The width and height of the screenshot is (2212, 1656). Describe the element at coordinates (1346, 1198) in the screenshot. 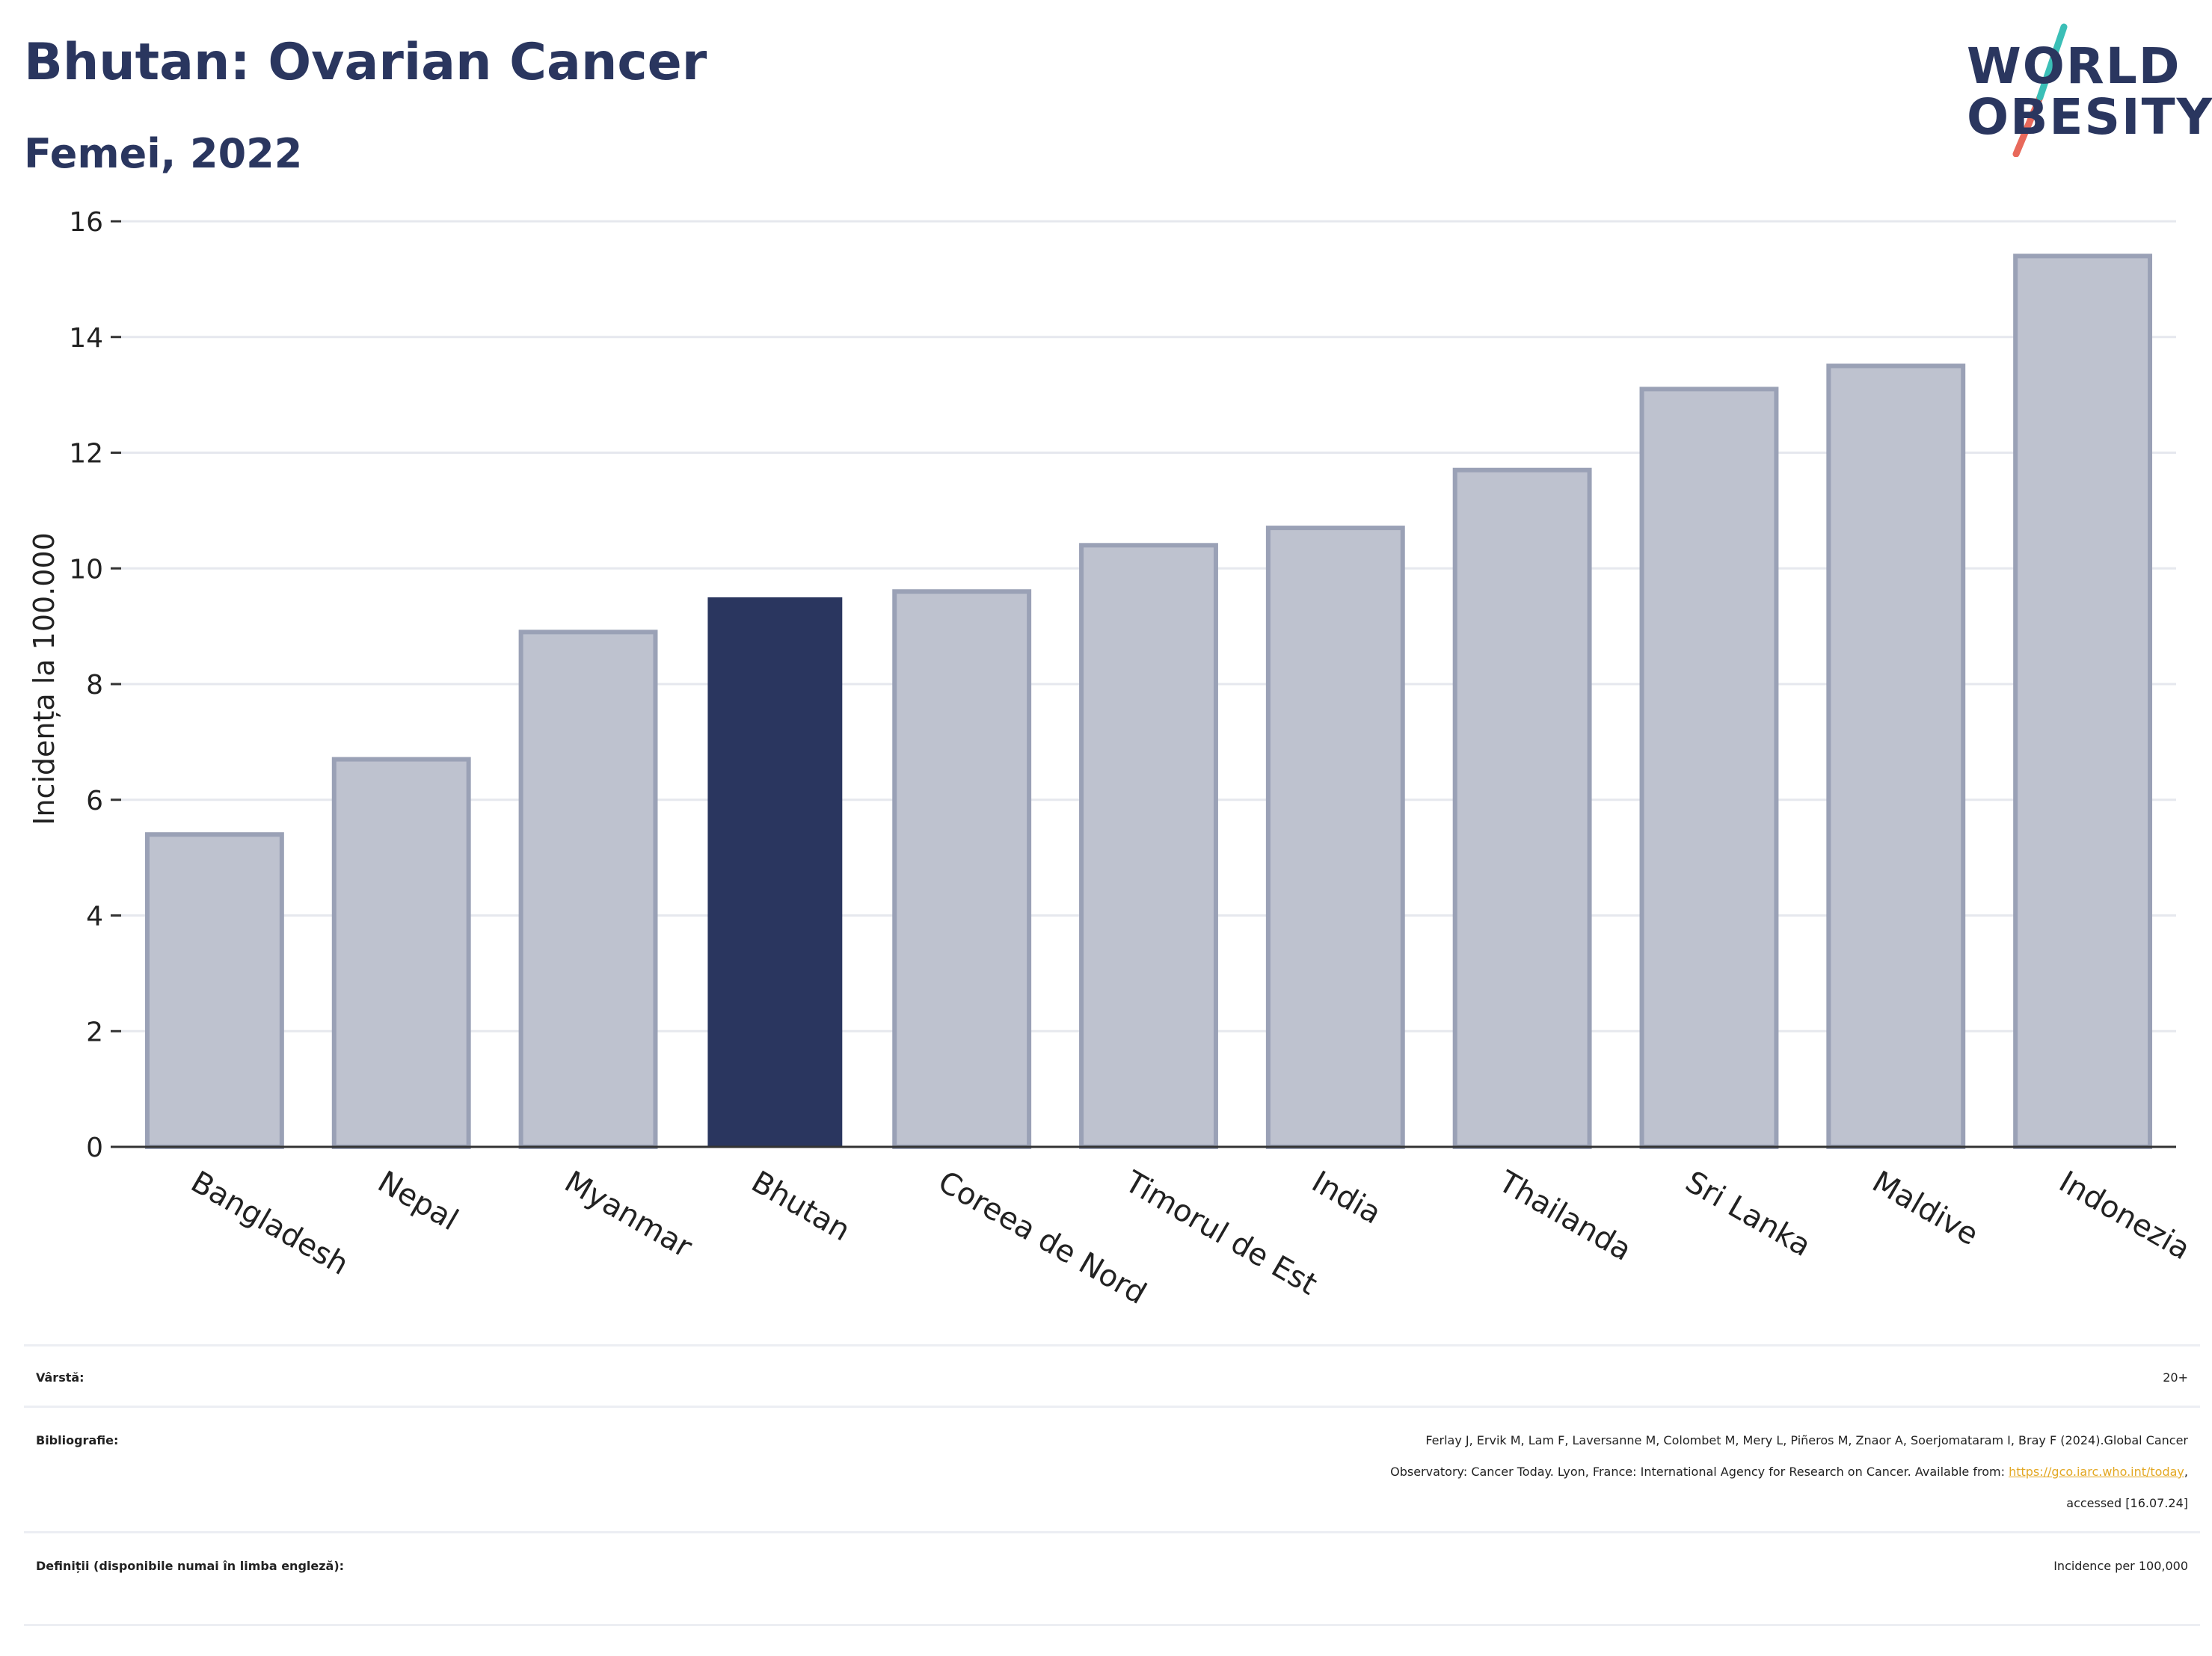

I see `x-tick-label: India` at that location.